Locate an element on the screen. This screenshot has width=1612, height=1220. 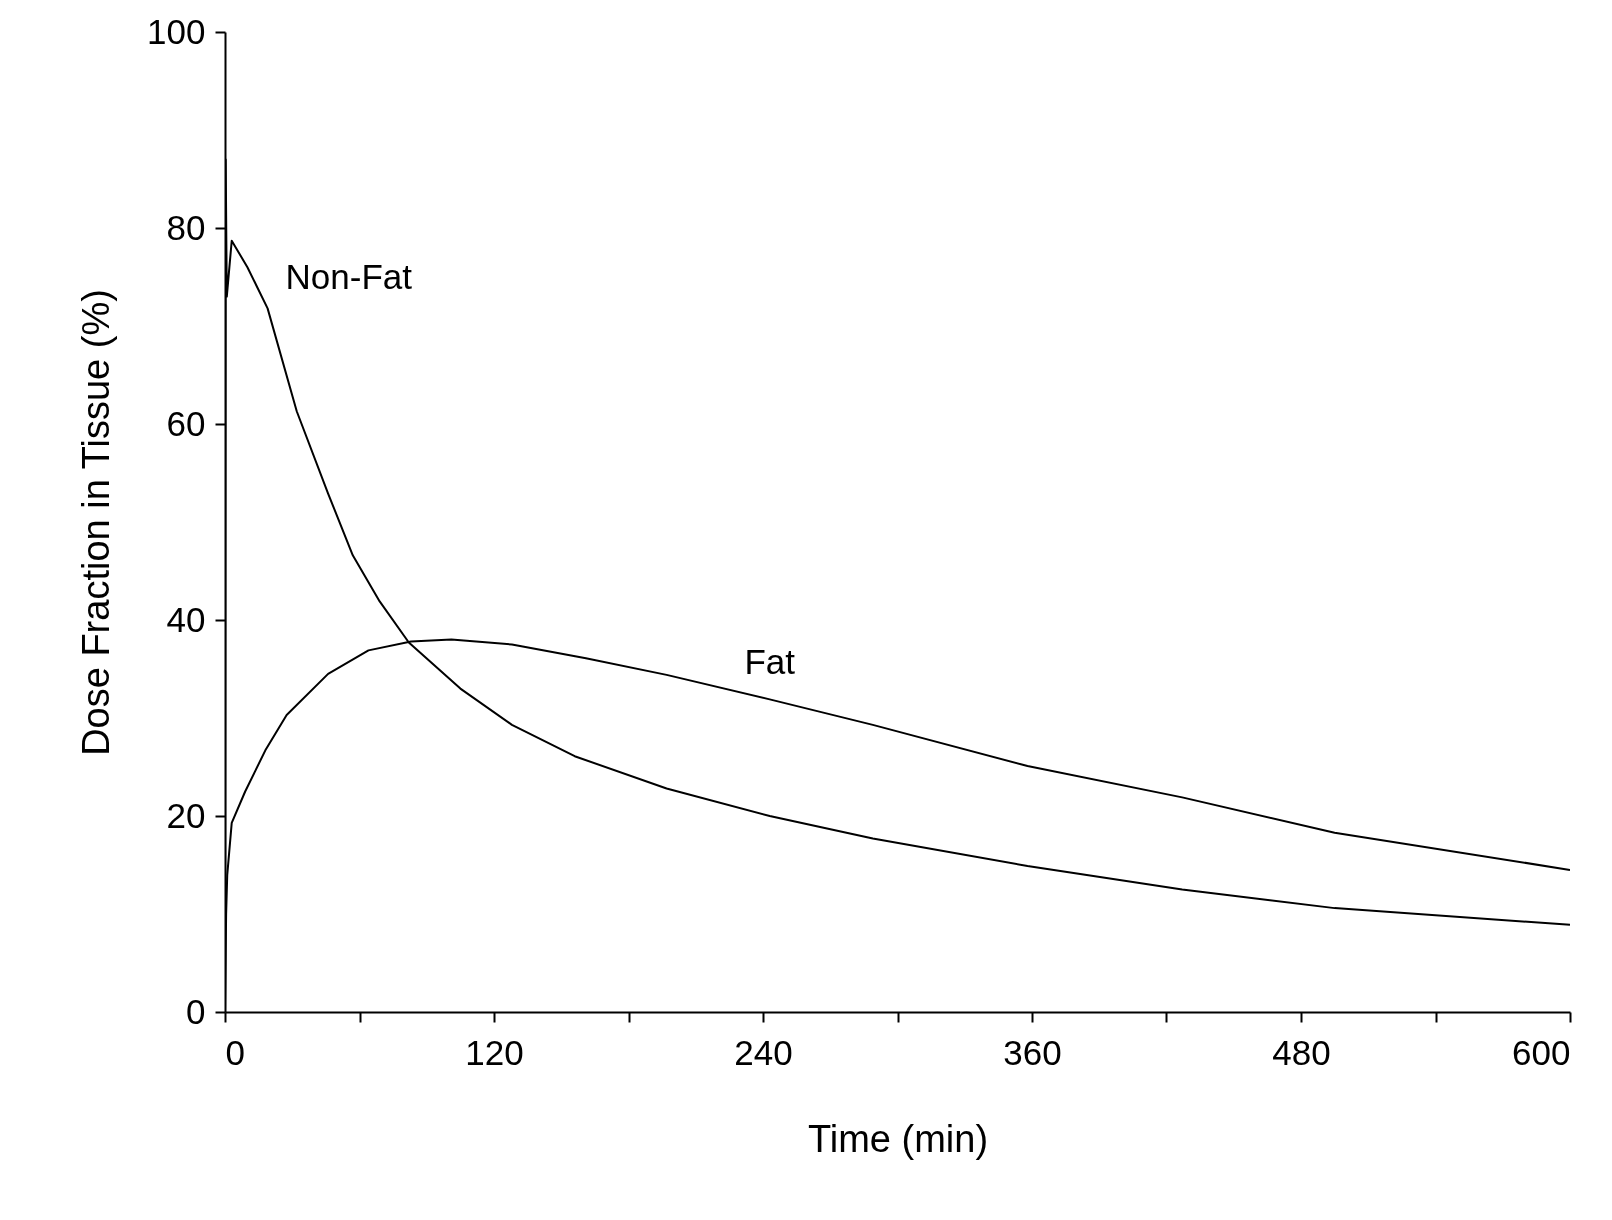
x-tick-label: 0 is located at coordinates (235, 1052).